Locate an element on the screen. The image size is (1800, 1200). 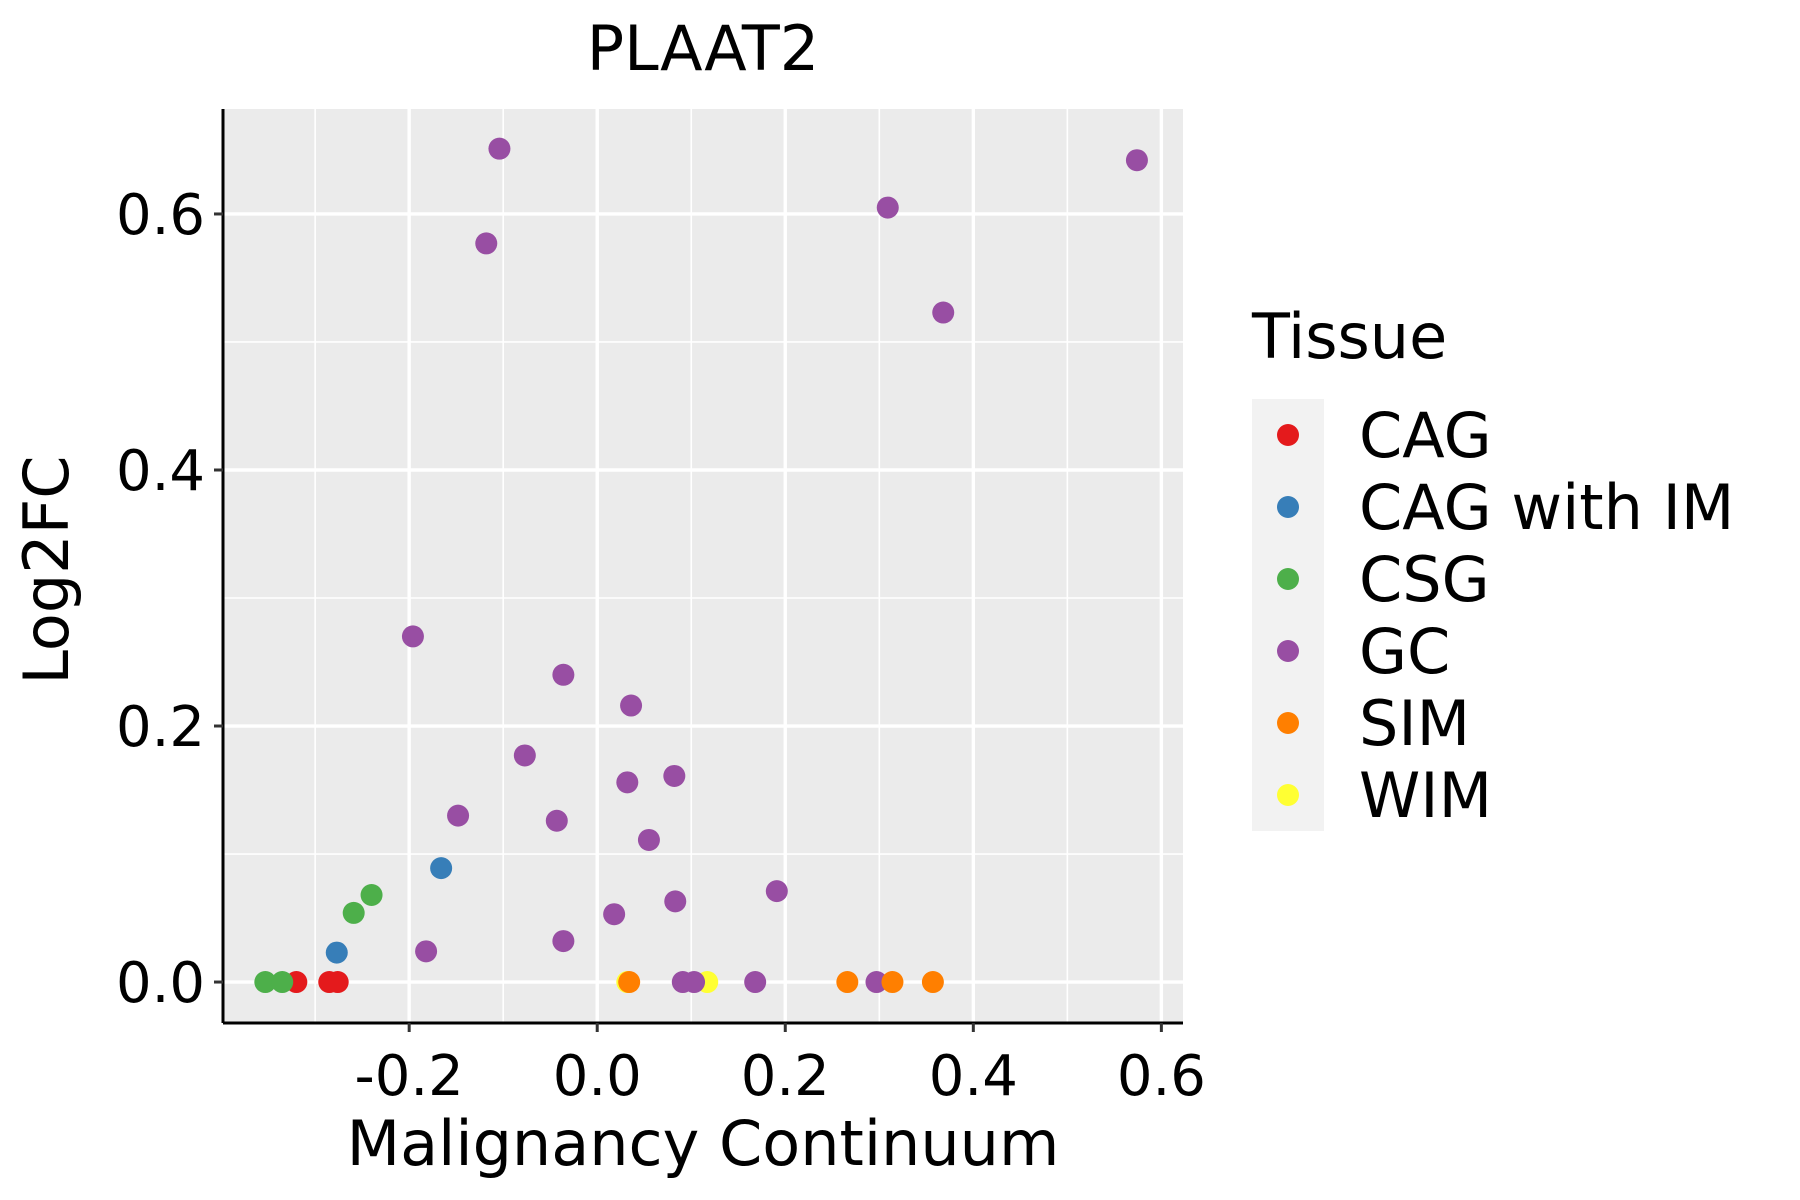
legend-item-wim: WIM is located at coordinates (1384, 795).